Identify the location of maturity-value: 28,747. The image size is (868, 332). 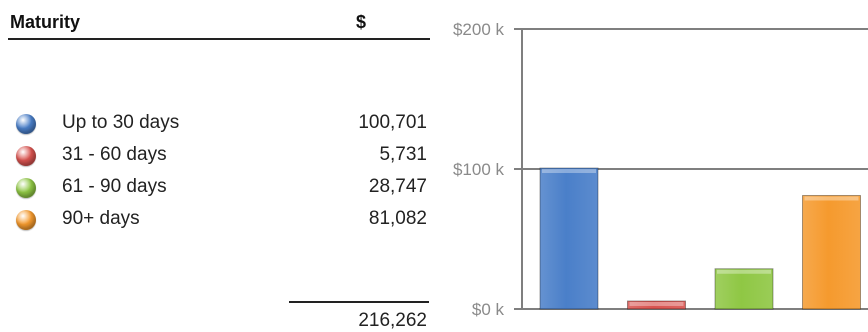
(397, 186).